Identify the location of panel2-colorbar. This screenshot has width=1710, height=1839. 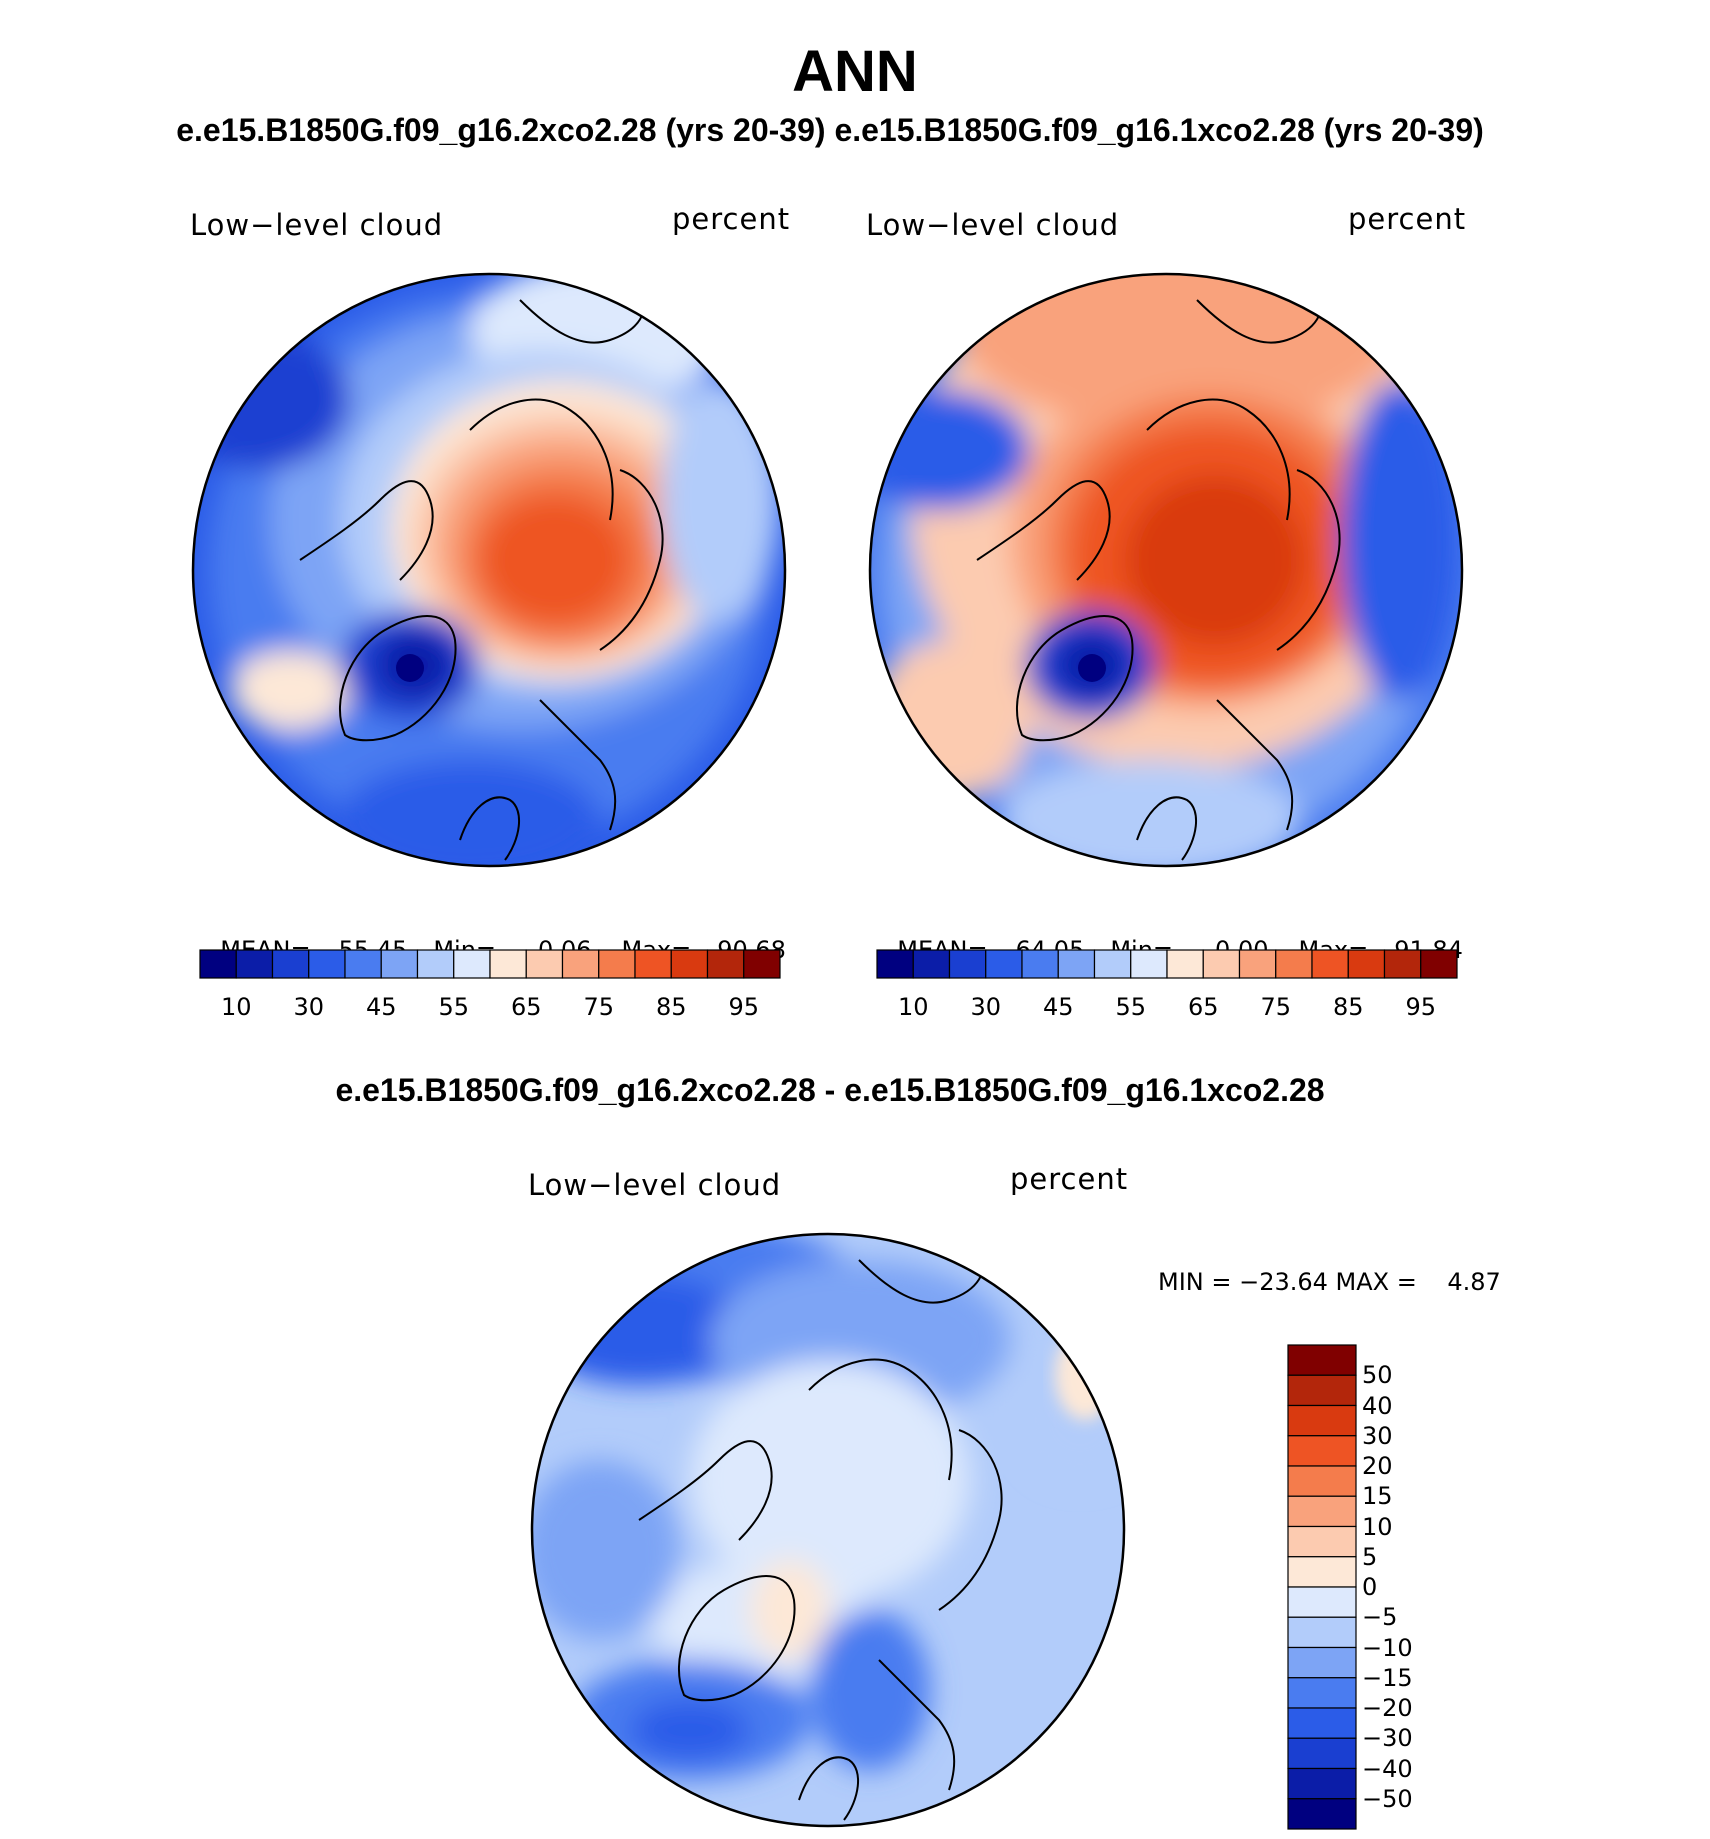
(1167, 964).